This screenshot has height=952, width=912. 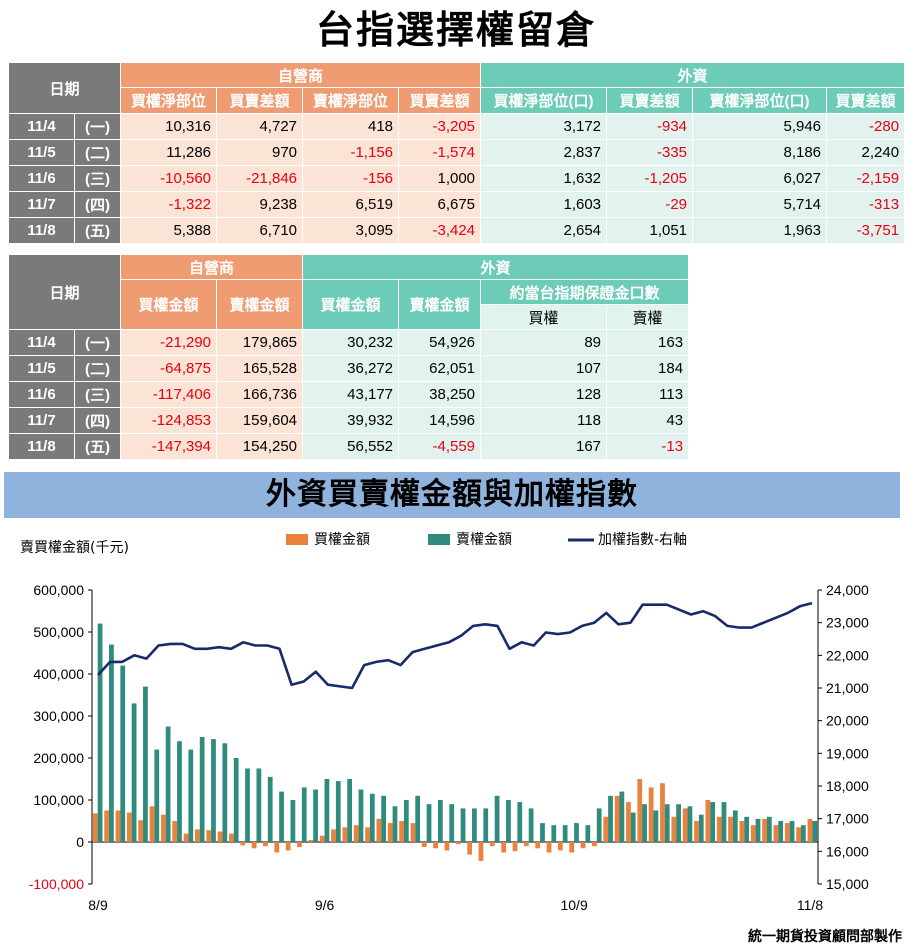 What do you see at coordinates (544, 368) in the screenshot?
I see `table-cell: 107` at bounding box center [544, 368].